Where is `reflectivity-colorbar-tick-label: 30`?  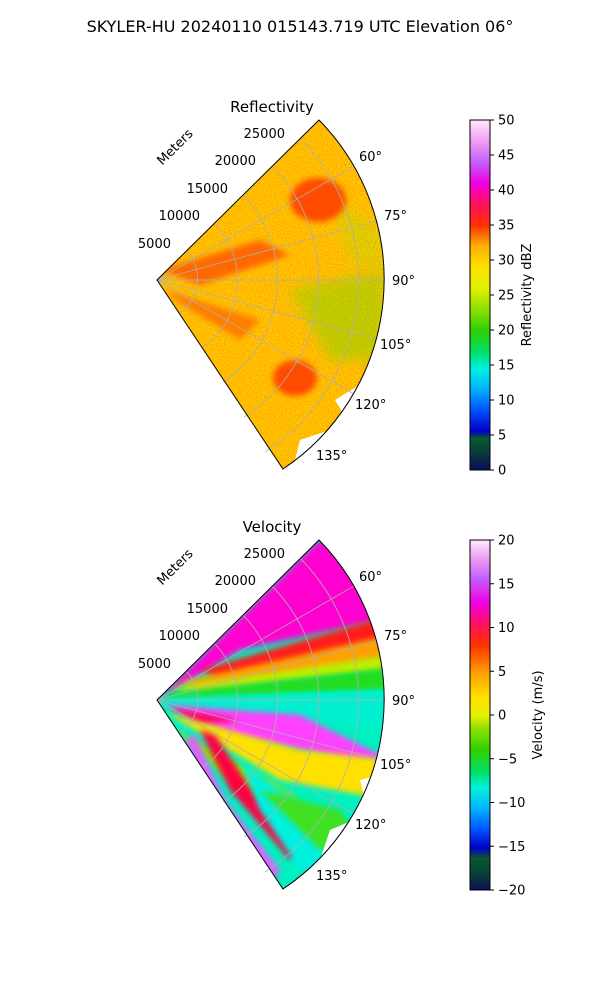
reflectivity-colorbar-tick-label: 30 is located at coordinates (506, 261).